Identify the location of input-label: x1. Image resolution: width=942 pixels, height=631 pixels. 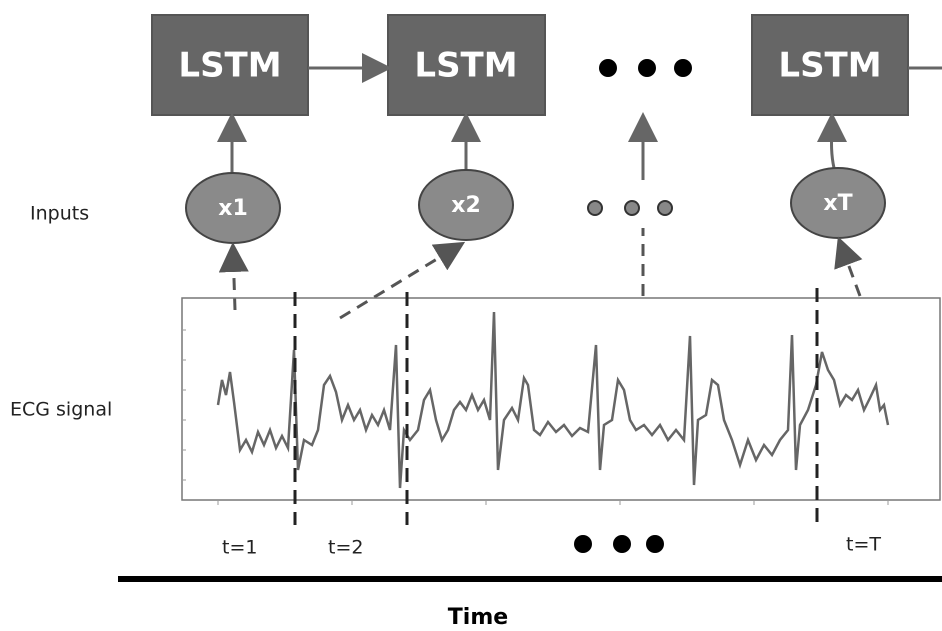
(233, 208).